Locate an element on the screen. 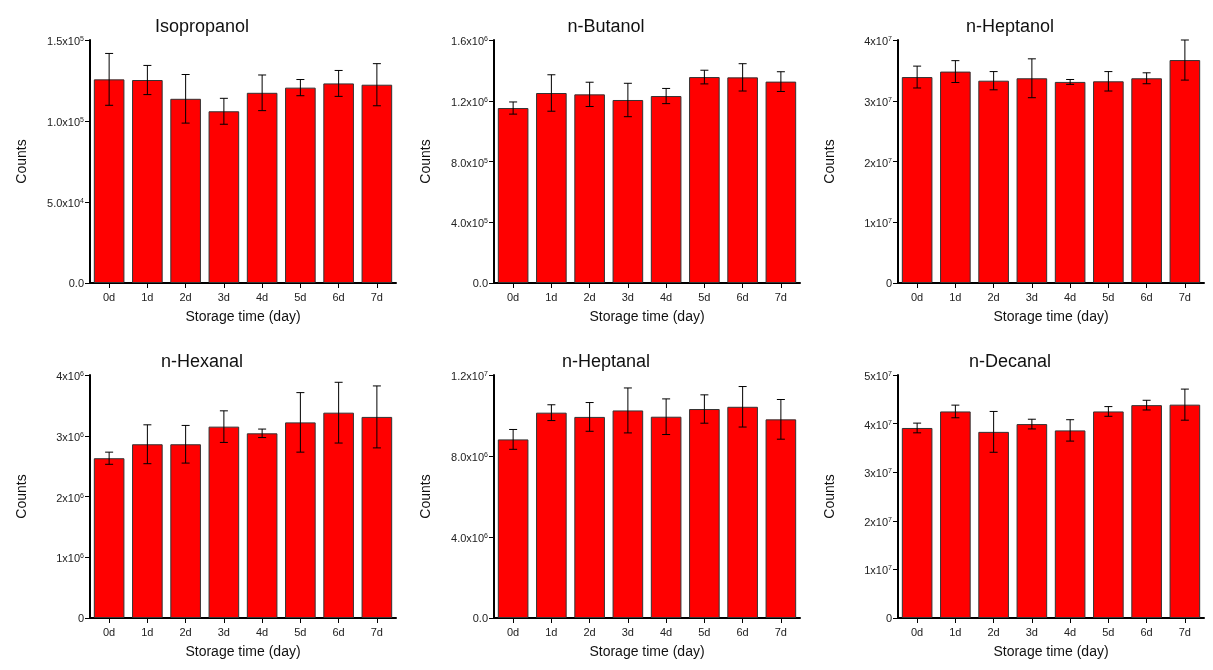  y-tick-label: 4x10$^{6}$ is located at coordinates (70, 375).